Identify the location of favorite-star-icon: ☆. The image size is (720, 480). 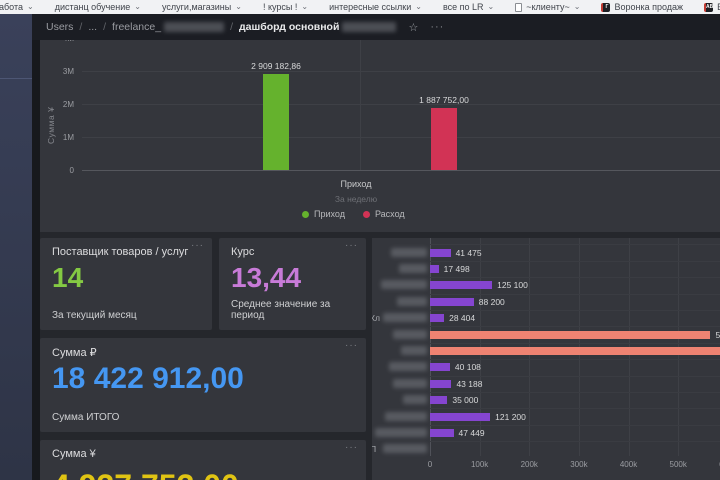
(413, 27).